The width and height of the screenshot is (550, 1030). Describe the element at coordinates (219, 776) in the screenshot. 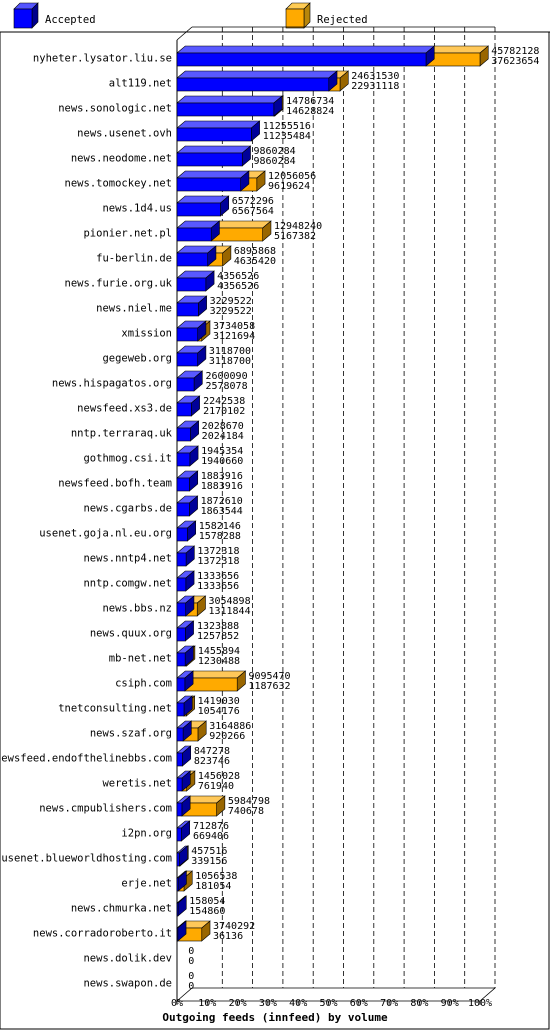

I see `value-offered: 1456028` at that location.